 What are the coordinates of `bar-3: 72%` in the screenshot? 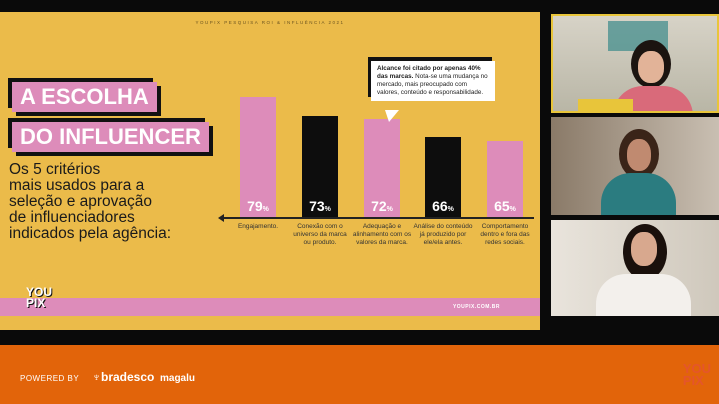 It's located at (382, 168).